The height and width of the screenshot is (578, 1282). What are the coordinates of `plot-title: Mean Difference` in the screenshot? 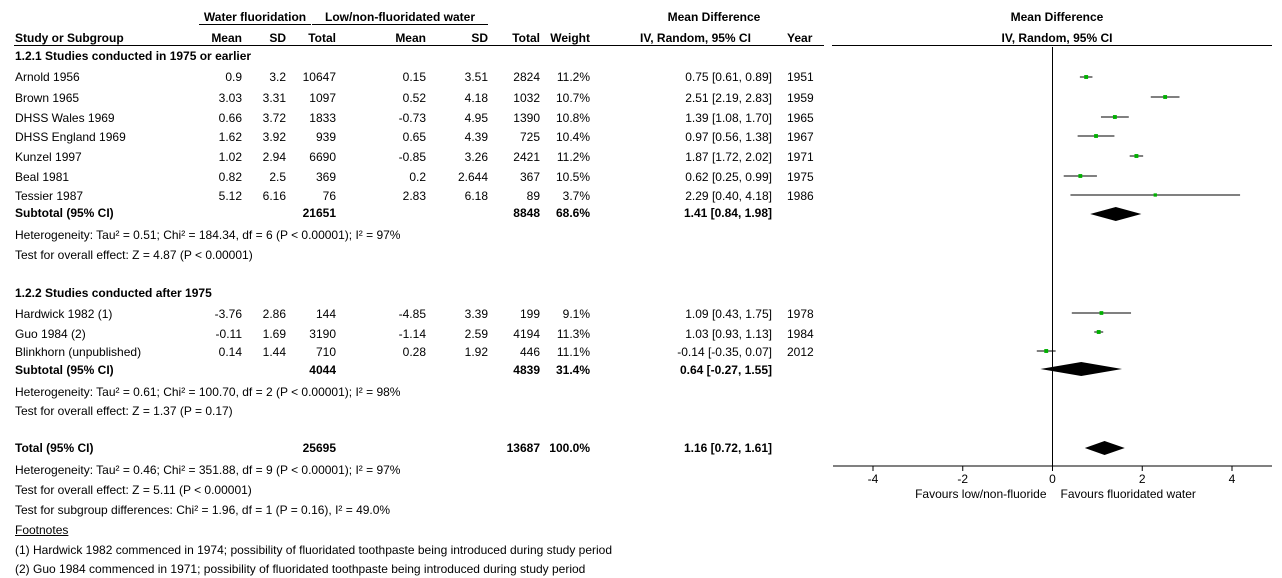 It's located at (1057, 17).